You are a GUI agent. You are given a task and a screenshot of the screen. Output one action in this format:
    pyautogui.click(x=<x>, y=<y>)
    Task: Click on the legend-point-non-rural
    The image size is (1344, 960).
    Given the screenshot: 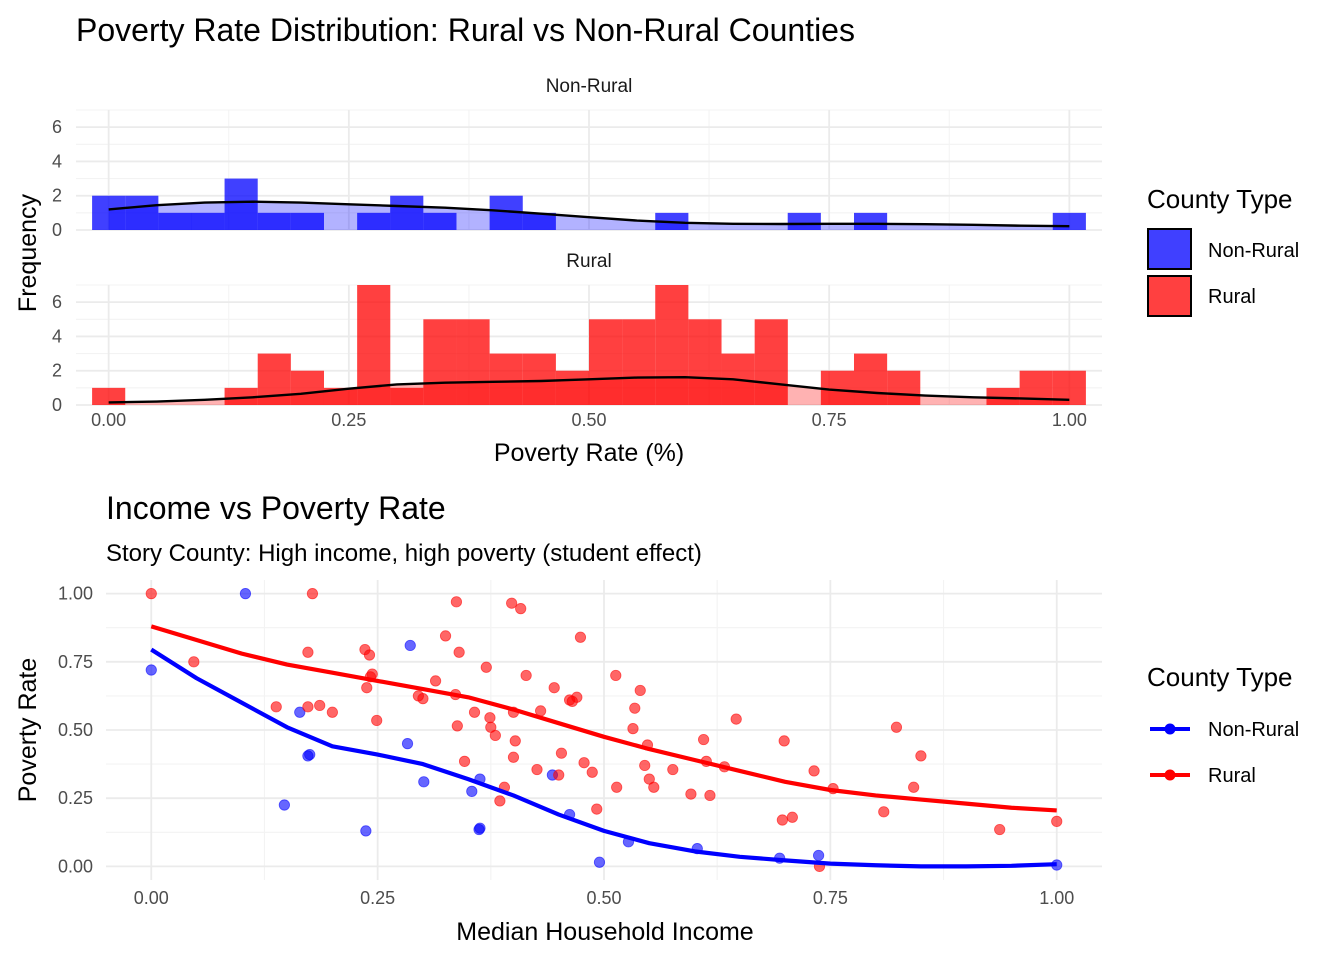 What is the action you would take?
    pyautogui.click(x=1170, y=729)
    